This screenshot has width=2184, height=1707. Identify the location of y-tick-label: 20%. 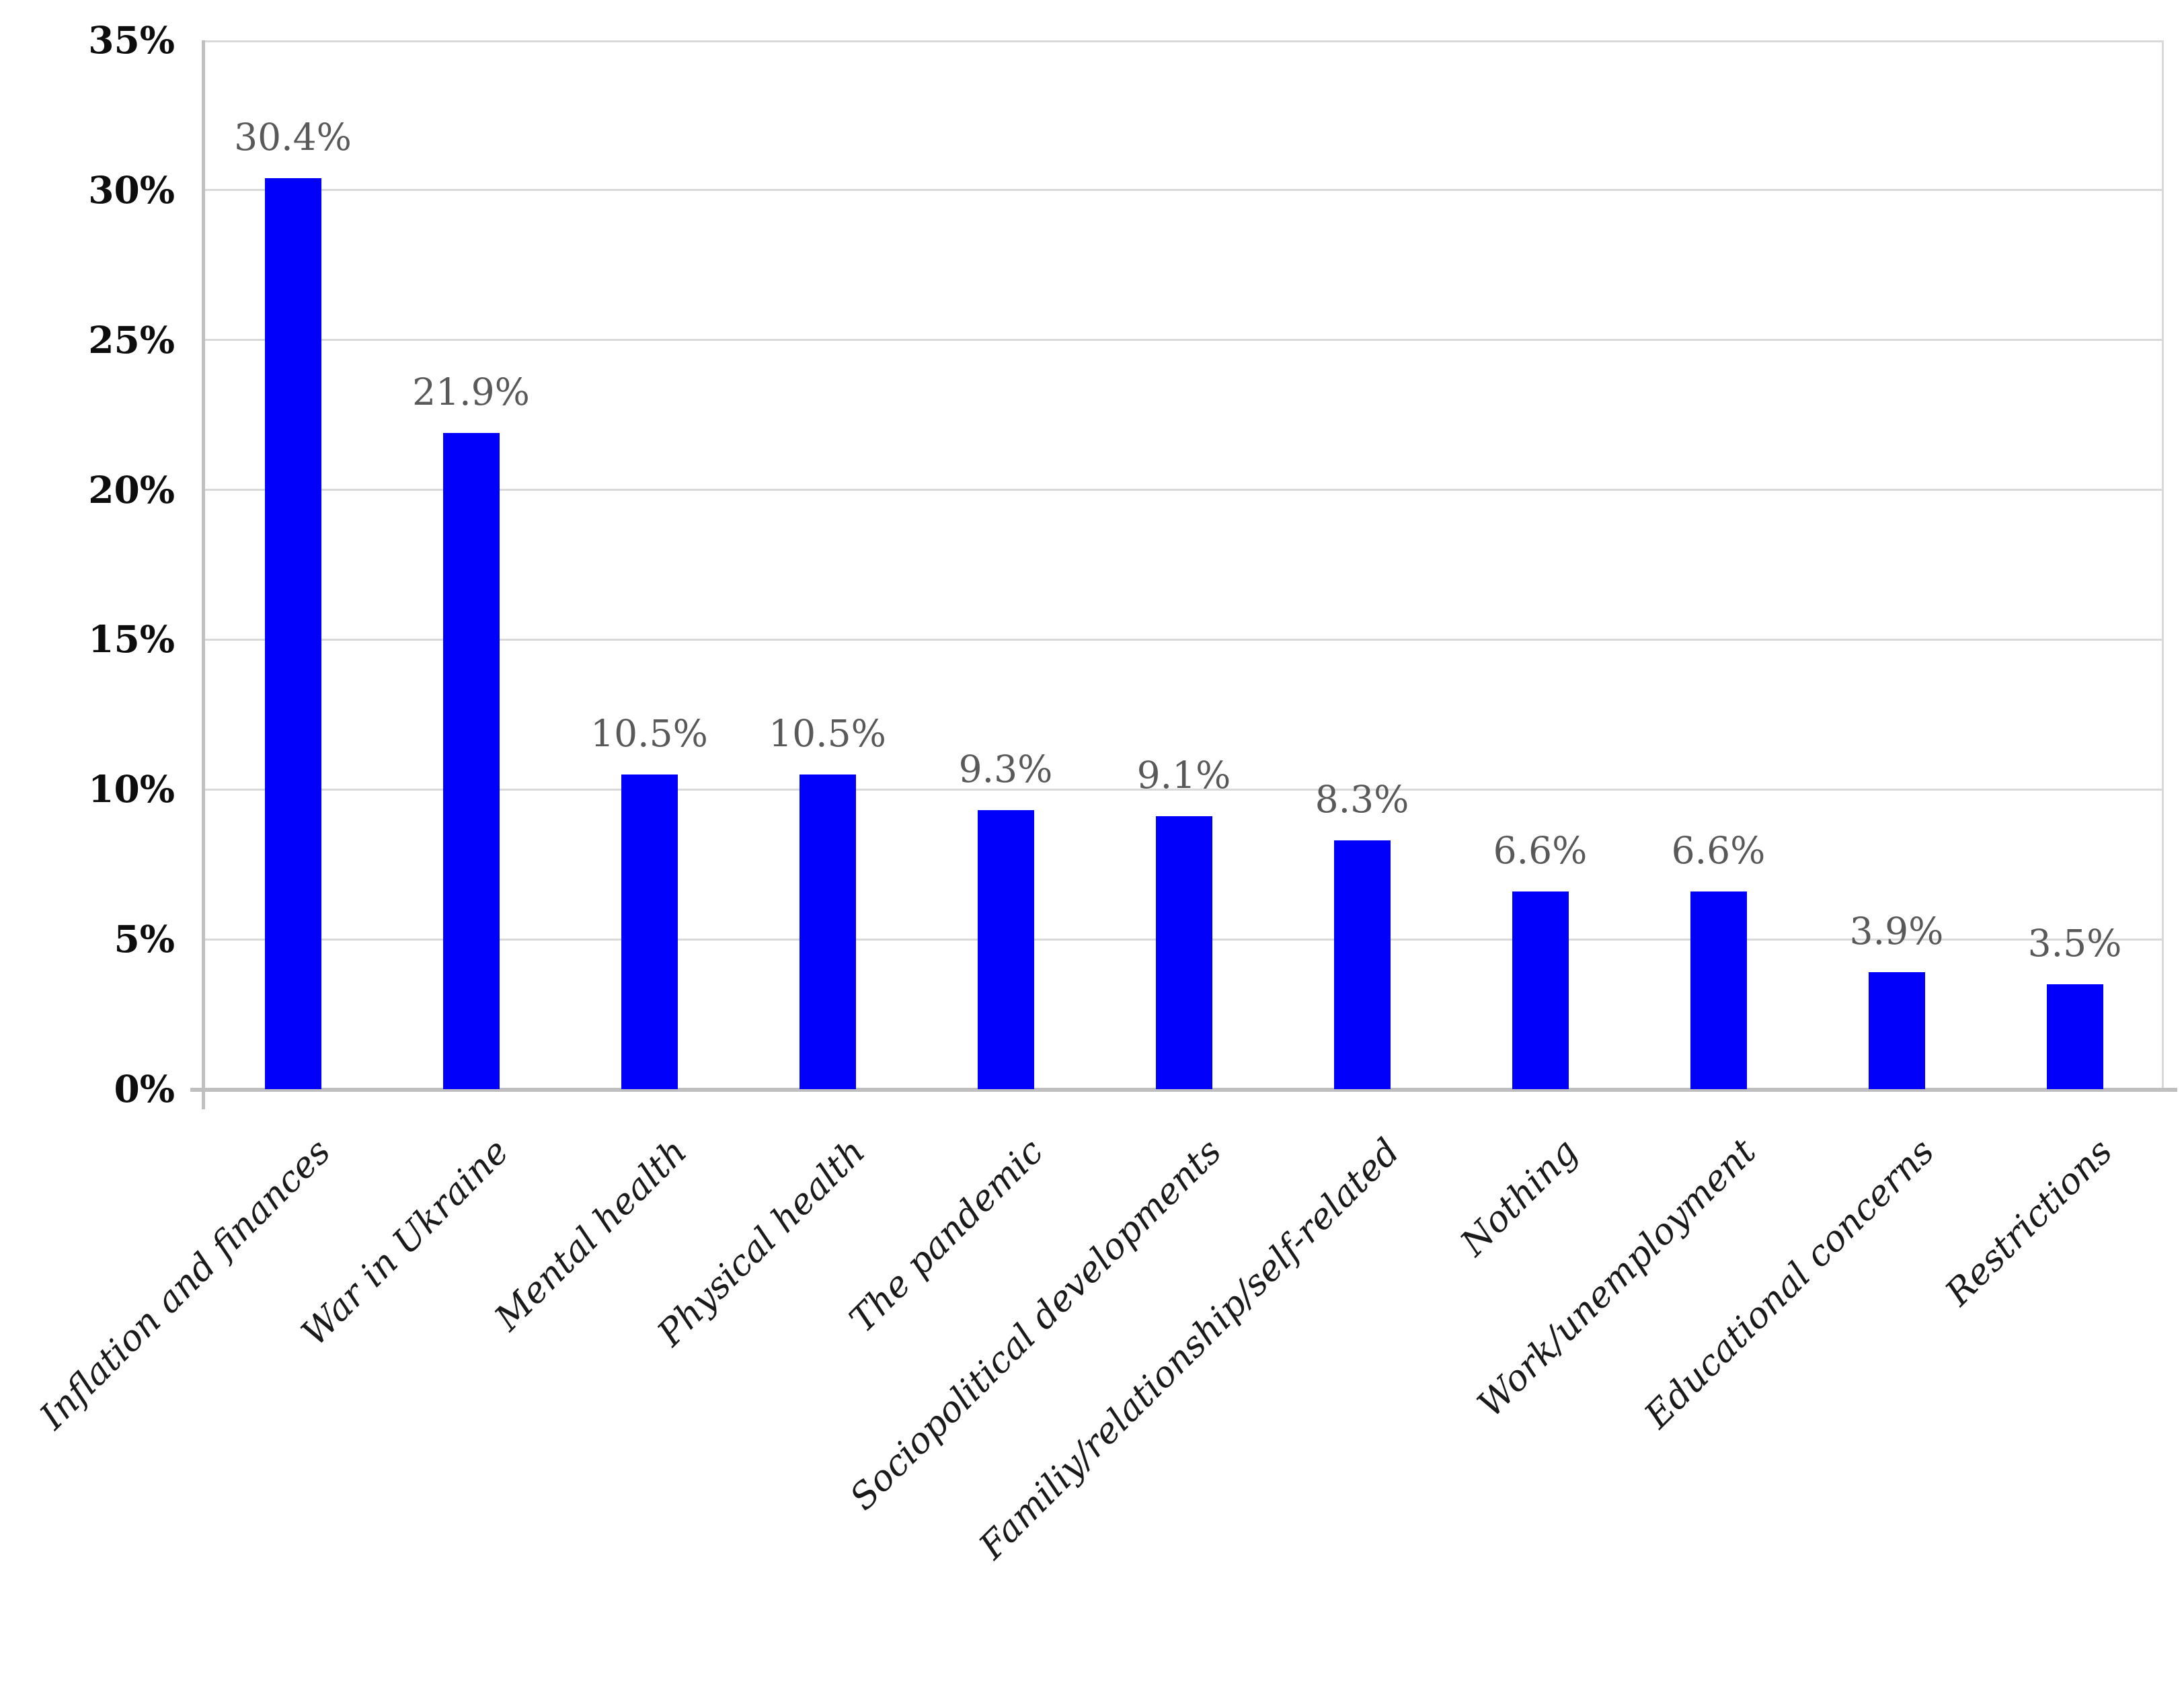
(88, 490).